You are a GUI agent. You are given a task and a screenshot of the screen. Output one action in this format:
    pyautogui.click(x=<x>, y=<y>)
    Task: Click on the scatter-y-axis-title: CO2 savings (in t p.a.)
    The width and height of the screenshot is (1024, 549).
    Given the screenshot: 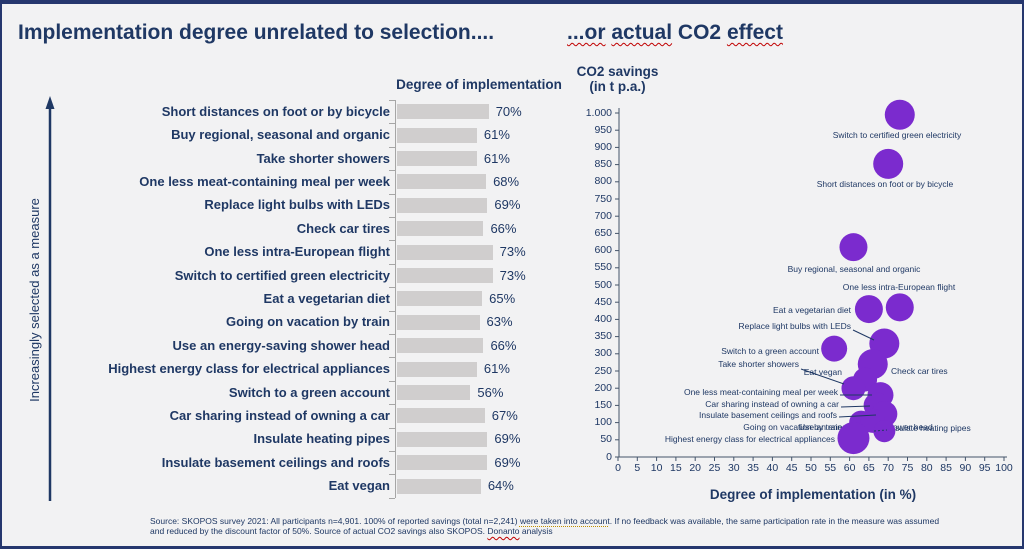 What is the action you would take?
    pyautogui.click(x=617, y=79)
    